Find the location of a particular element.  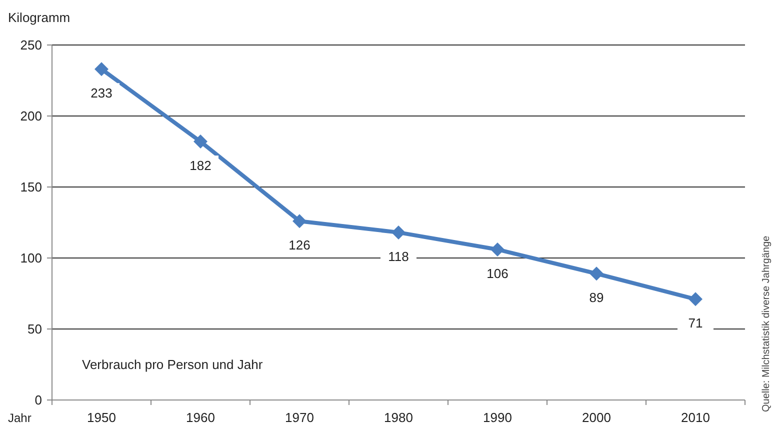

y-tick-label: 0 is located at coordinates (38, 400).